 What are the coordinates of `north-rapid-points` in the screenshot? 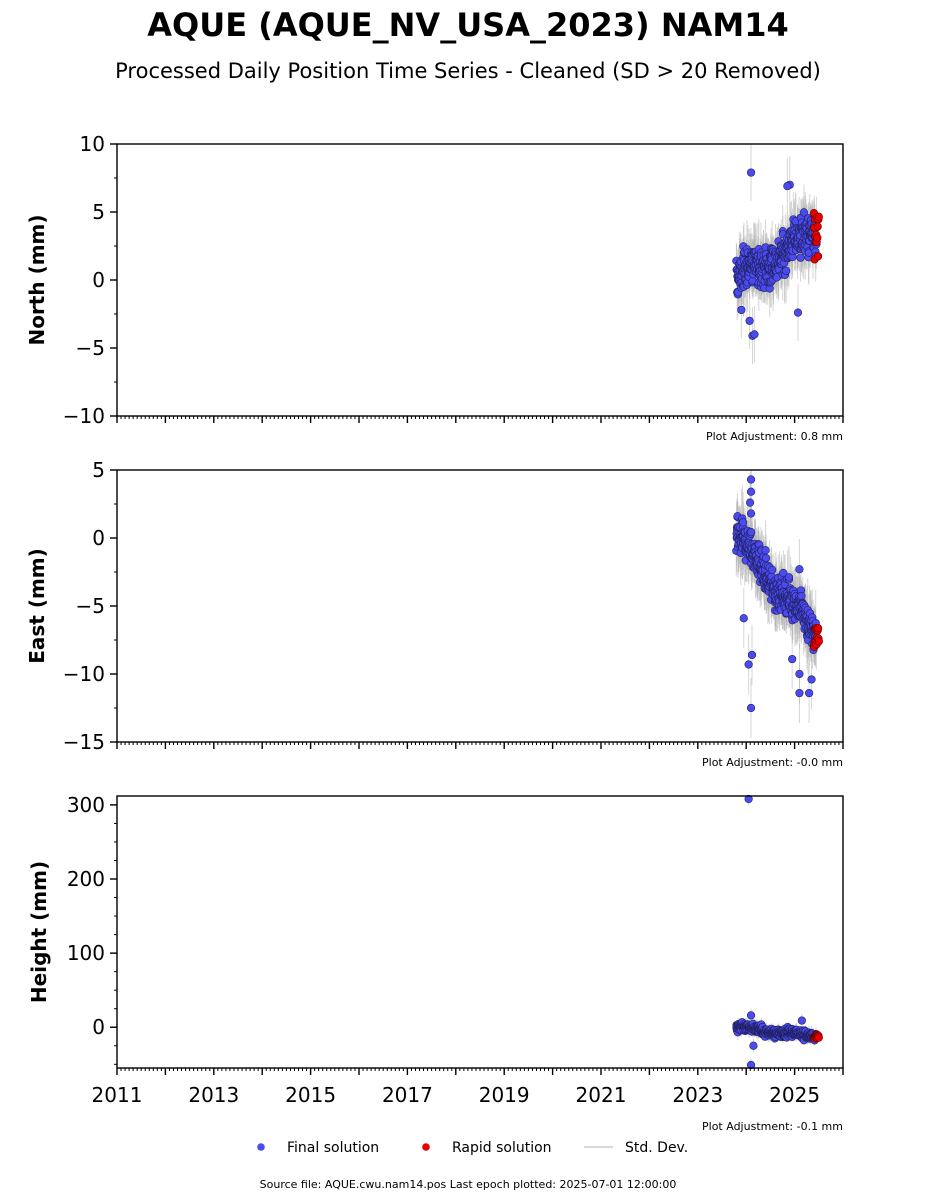 It's located at (816, 236).